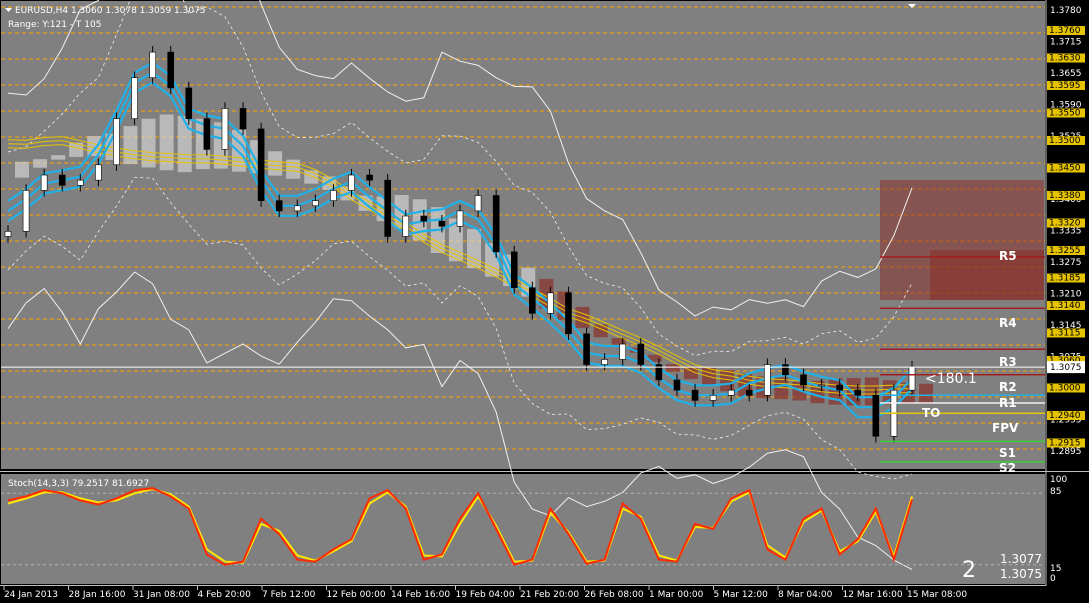  I want to click on range-label: Range: Y:121 - T 105, so click(54, 25).